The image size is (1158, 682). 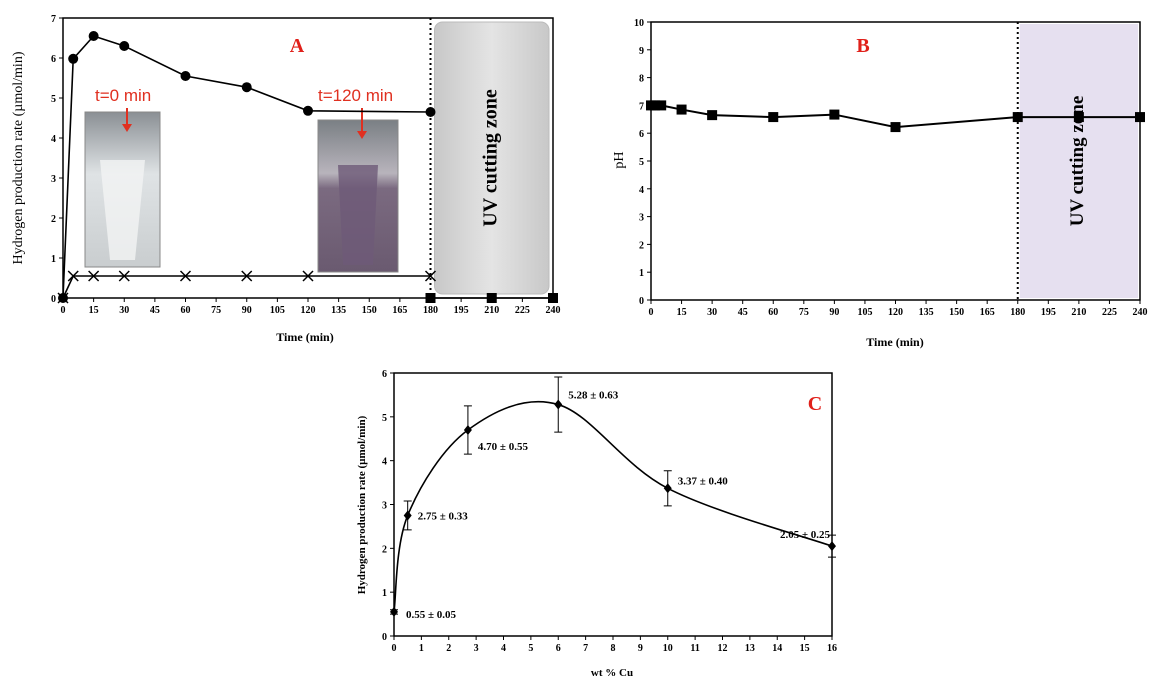 What do you see at coordinates (490, 158) in the screenshot?
I see `zone-label: UV cutting zone` at bounding box center [490, 158].